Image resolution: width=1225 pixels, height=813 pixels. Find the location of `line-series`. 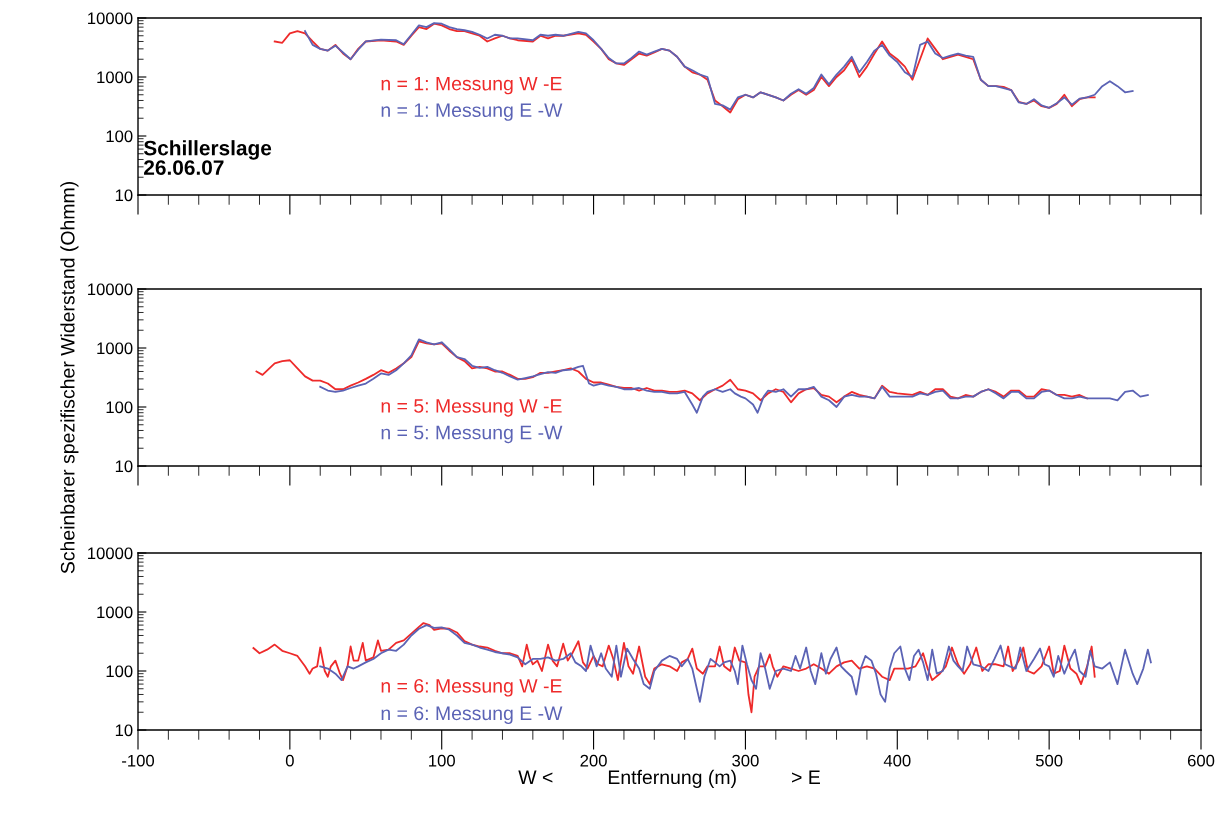

line-series is located at coordinates (735, 663).